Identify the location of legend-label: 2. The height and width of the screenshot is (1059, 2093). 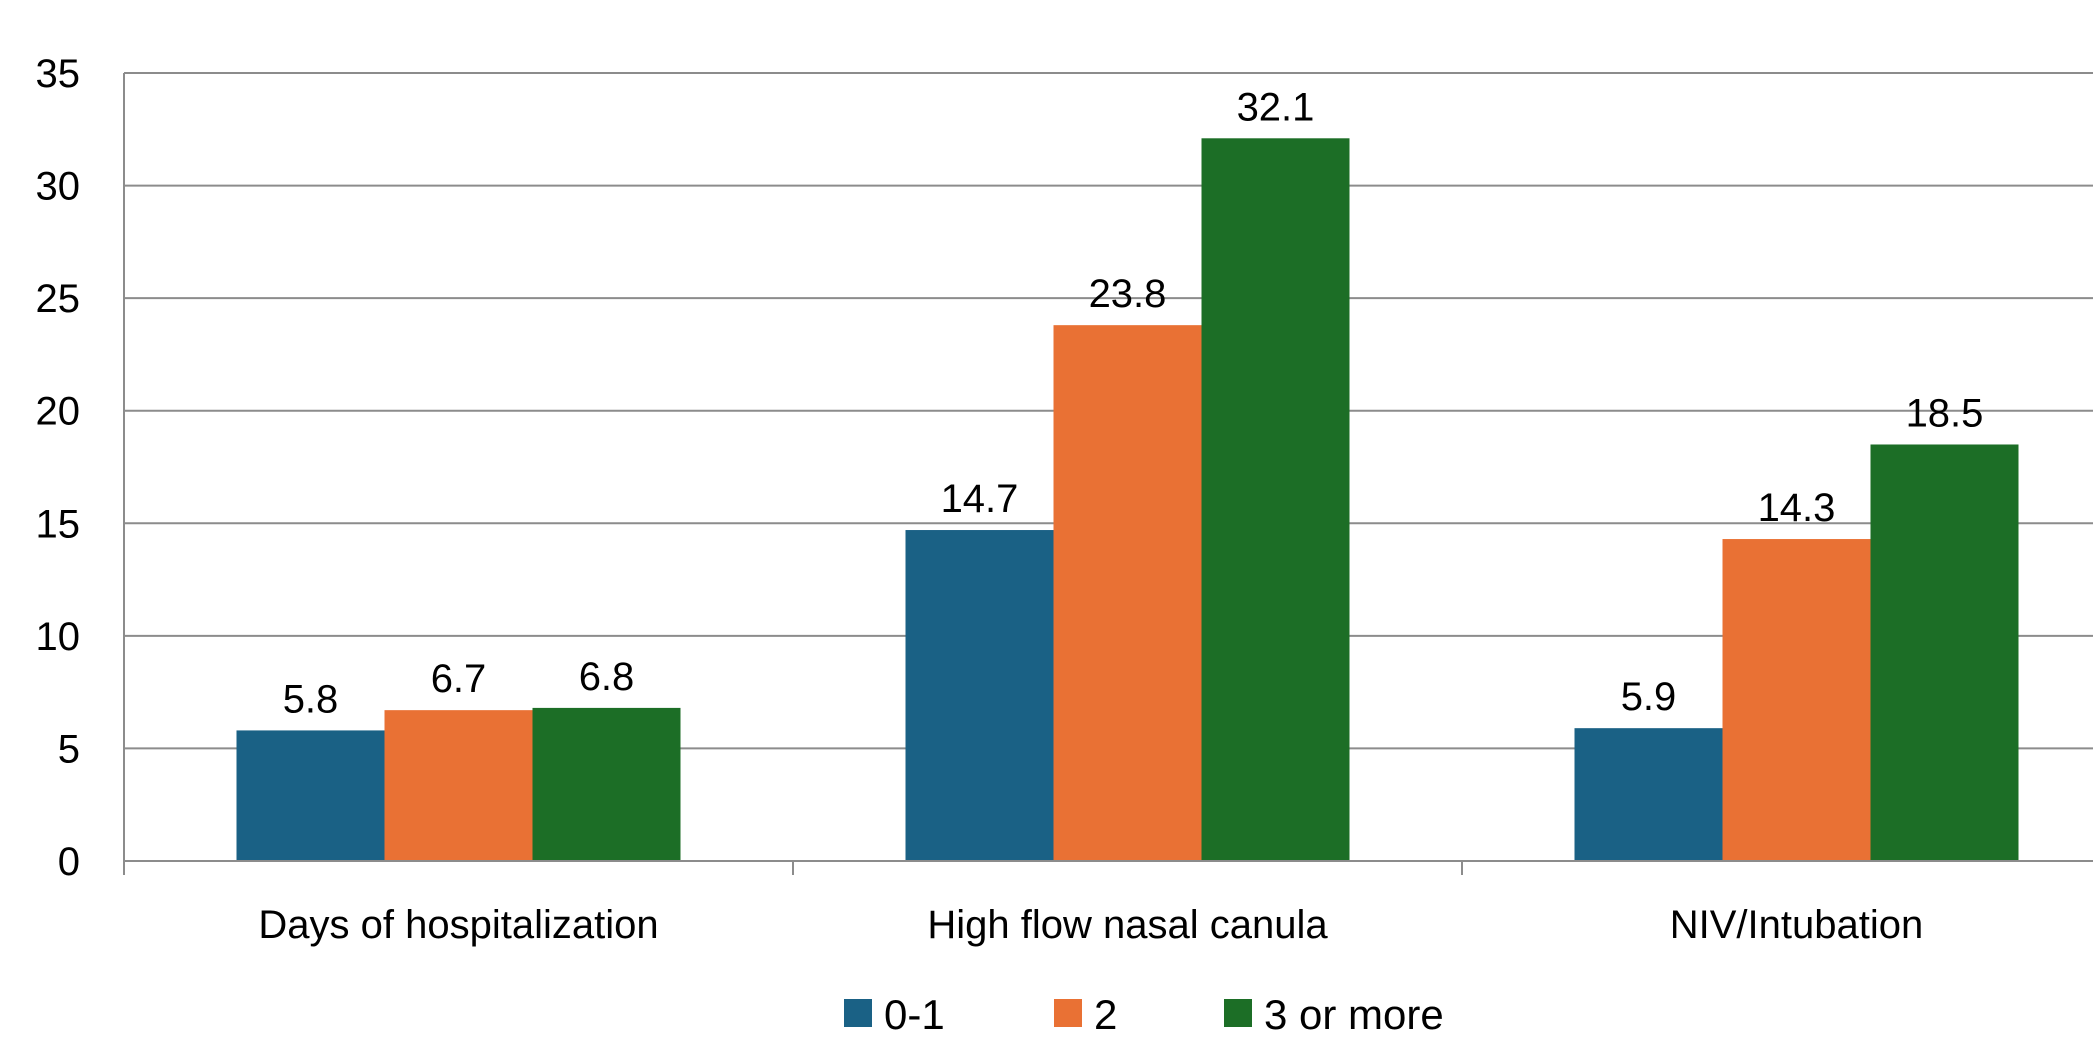
(1105, 1014).